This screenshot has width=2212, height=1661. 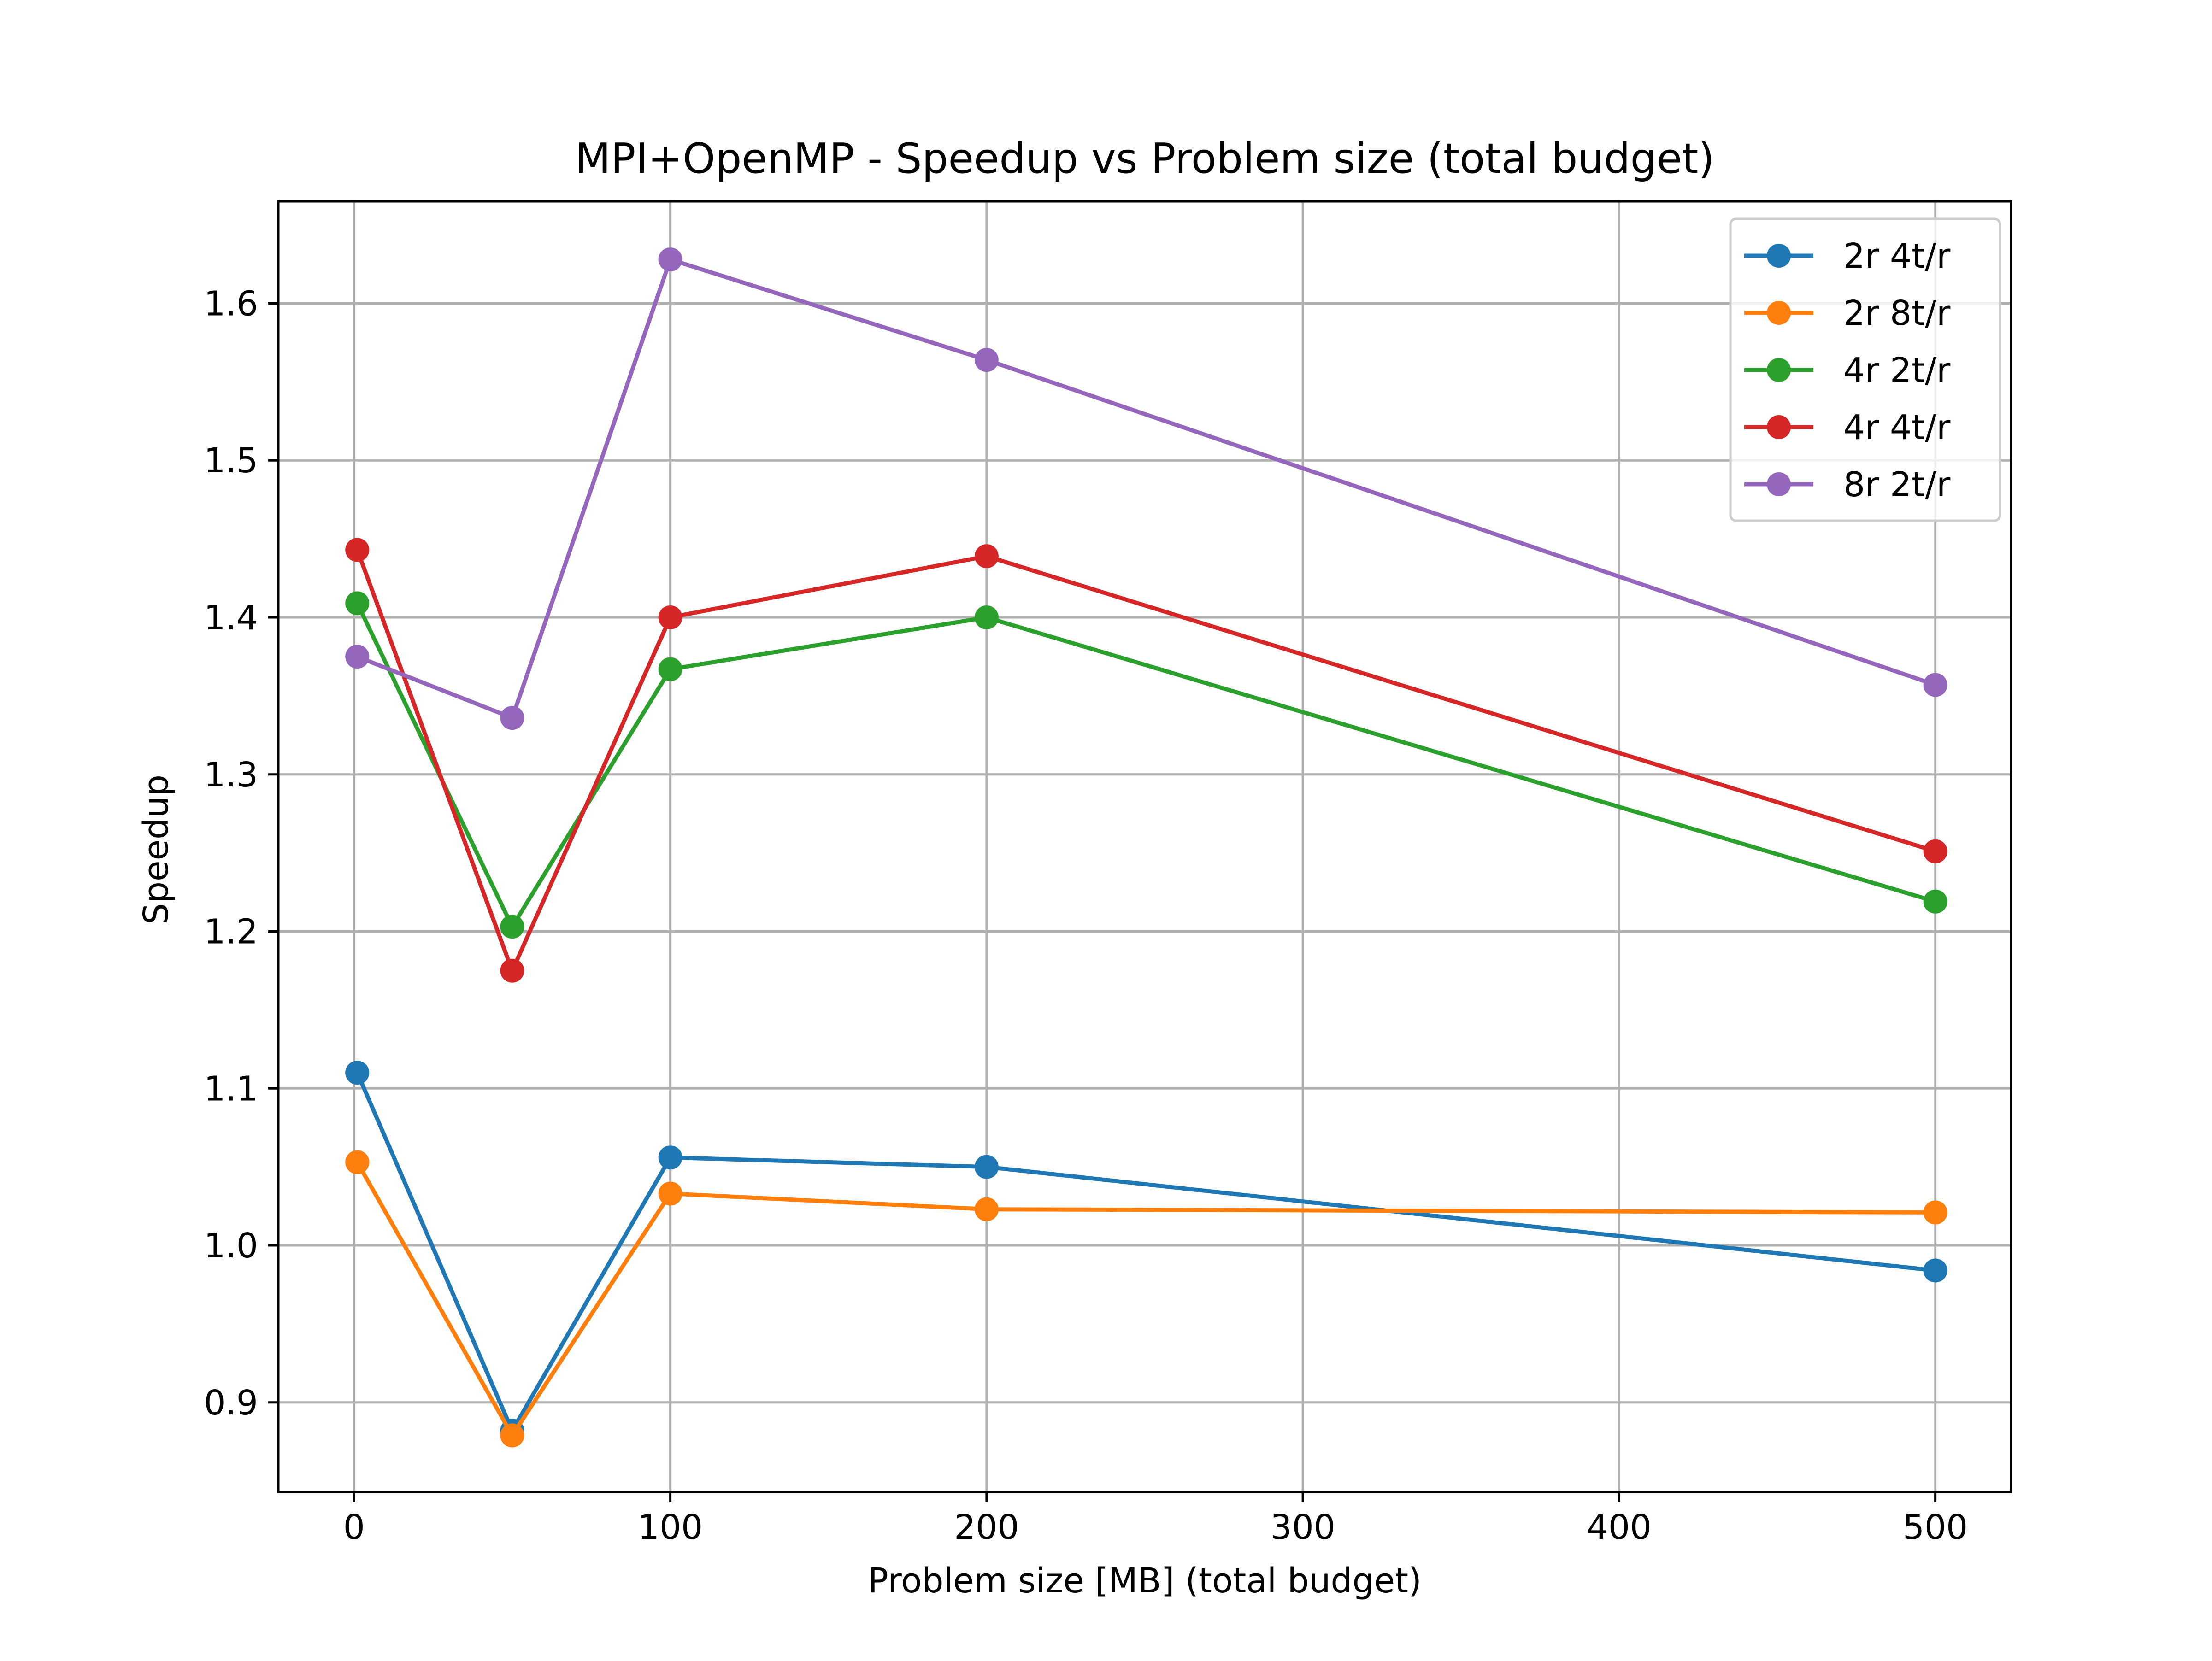 I want to click on legend-label: 4r 2t/r, so click(x=1897, y=370).